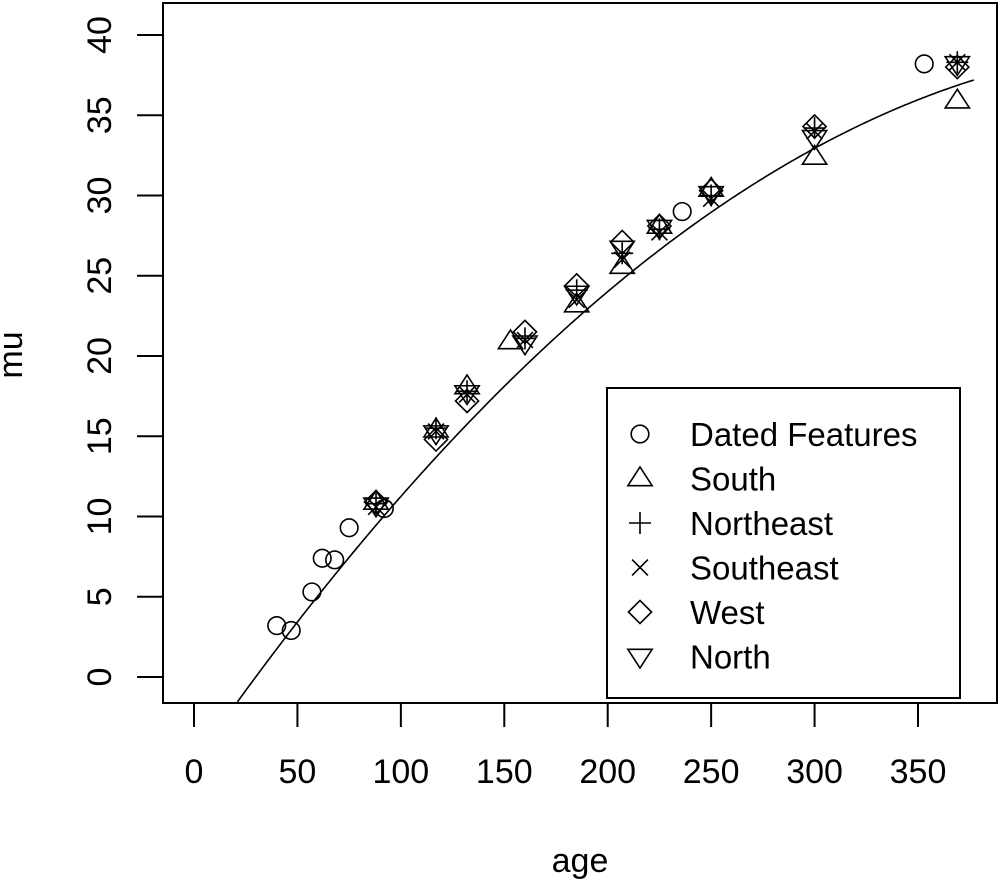  What do you see at coordinates (803, 434) in the screenshot?
I see `legend-label-dated-features: Dated Features` at bounding box center [803, 434].